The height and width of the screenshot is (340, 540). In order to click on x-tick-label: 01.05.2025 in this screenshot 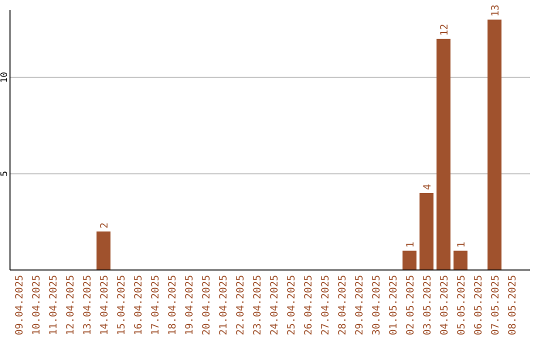, I will do `click(394, 305)`.